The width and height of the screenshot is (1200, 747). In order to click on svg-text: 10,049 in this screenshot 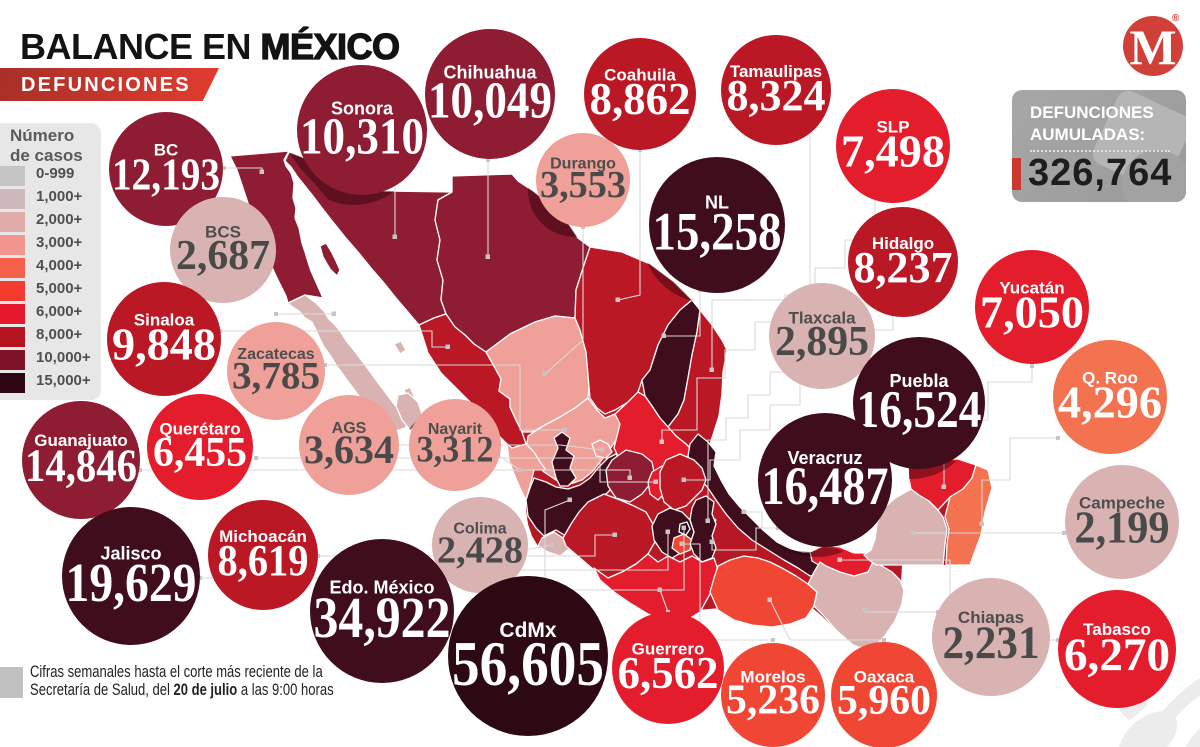, I will do `click(490, 100)`.